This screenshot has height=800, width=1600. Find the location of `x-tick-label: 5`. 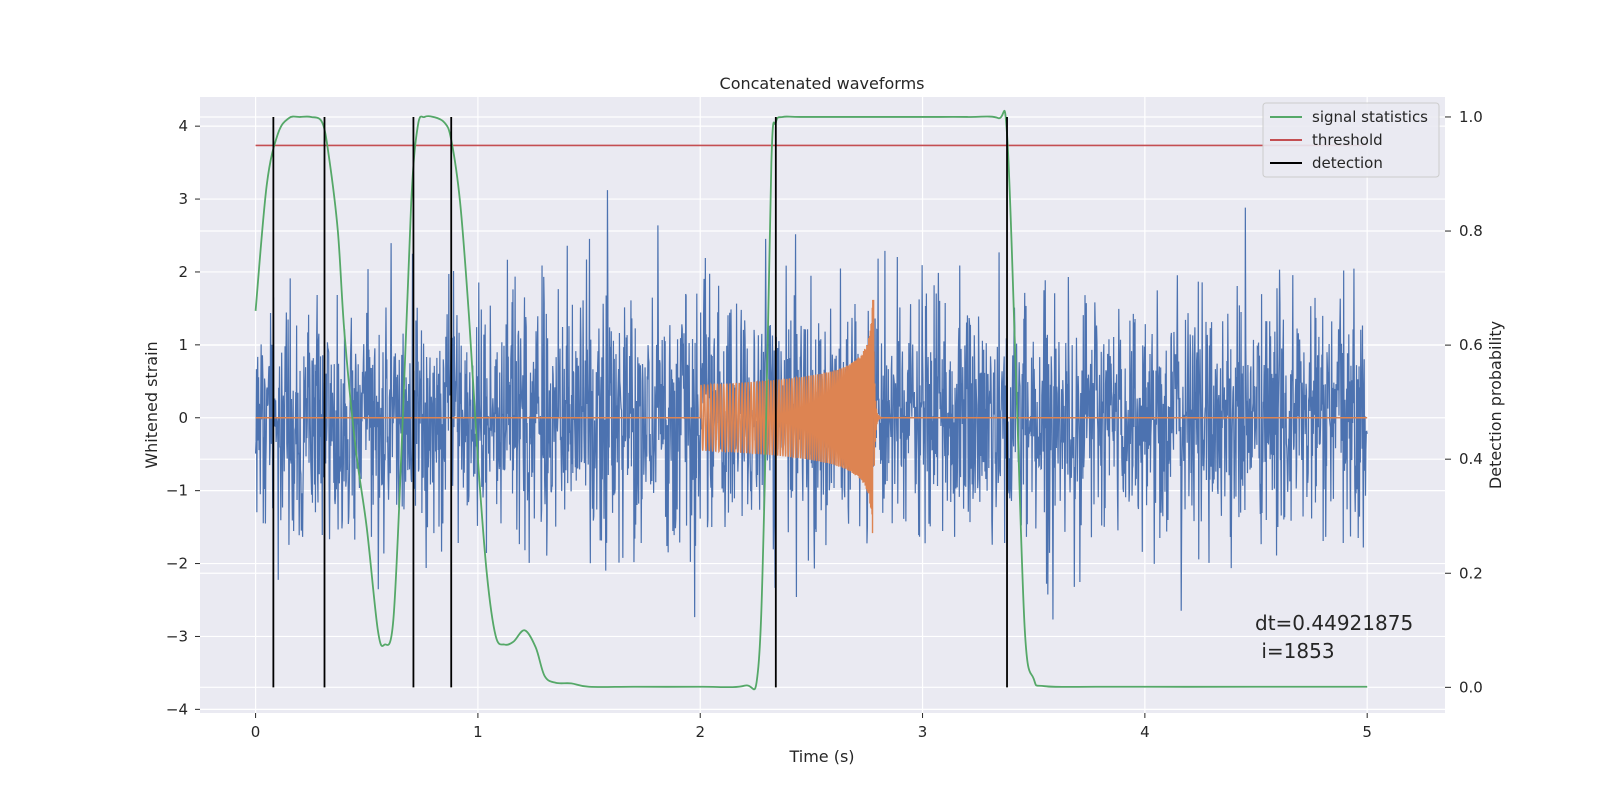

x-tick-label: 5 is located at coordinates (1367, 732).